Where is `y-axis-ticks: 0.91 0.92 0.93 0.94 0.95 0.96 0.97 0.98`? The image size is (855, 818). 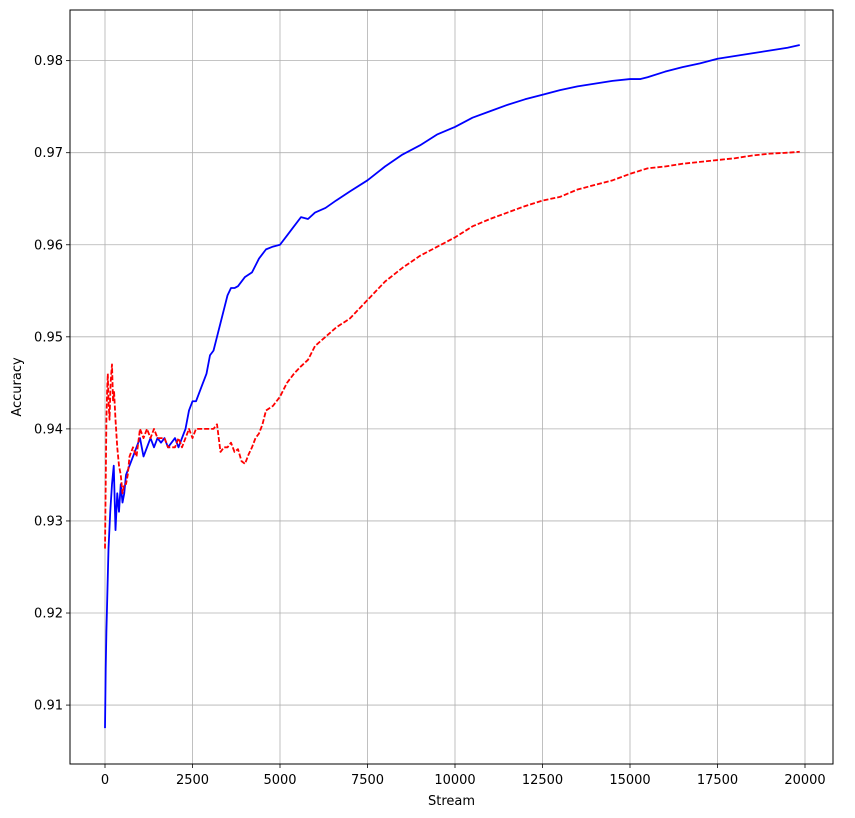
y-axis-ticks: 0.91 0.92 0.93 0.94 0.95 0.96 0.97 0.98 is located at coordinates (52, 384).